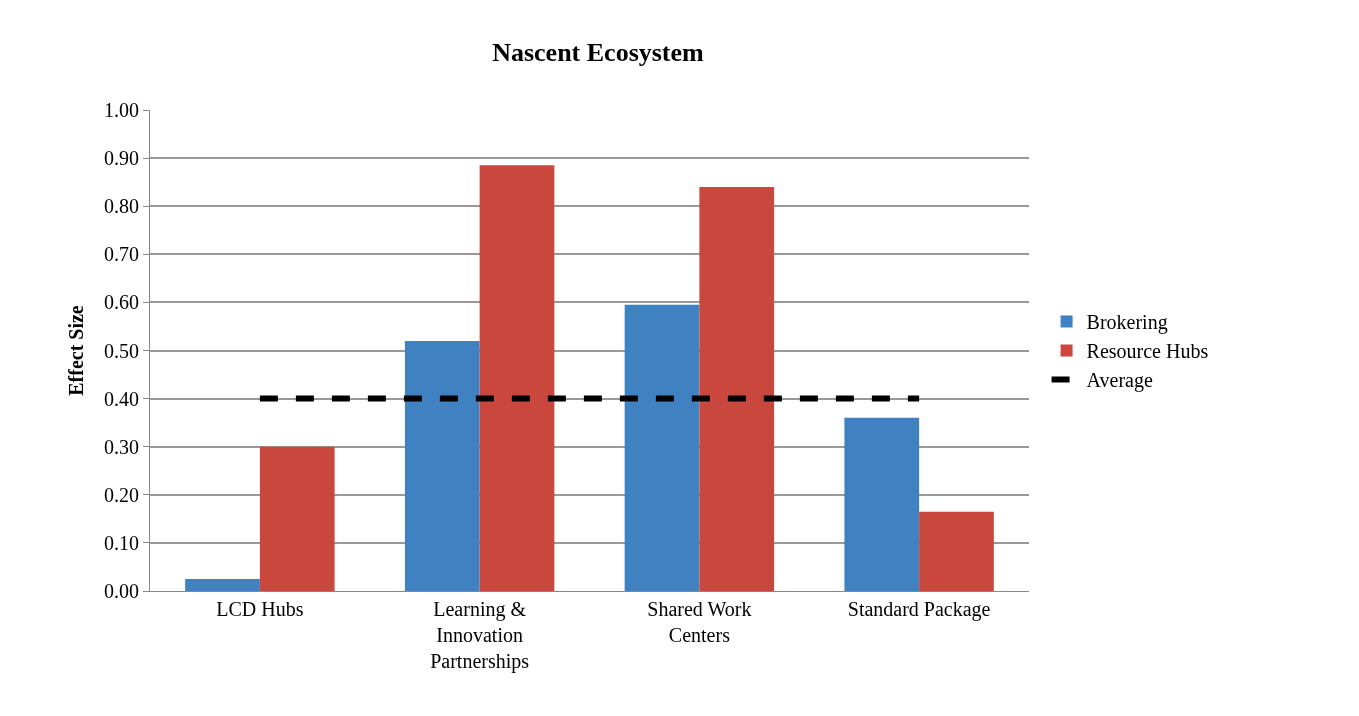 The width and height of the screenshot is (1359, 716). I want to click on y-tick-label: 0.50, so click(121, 350).